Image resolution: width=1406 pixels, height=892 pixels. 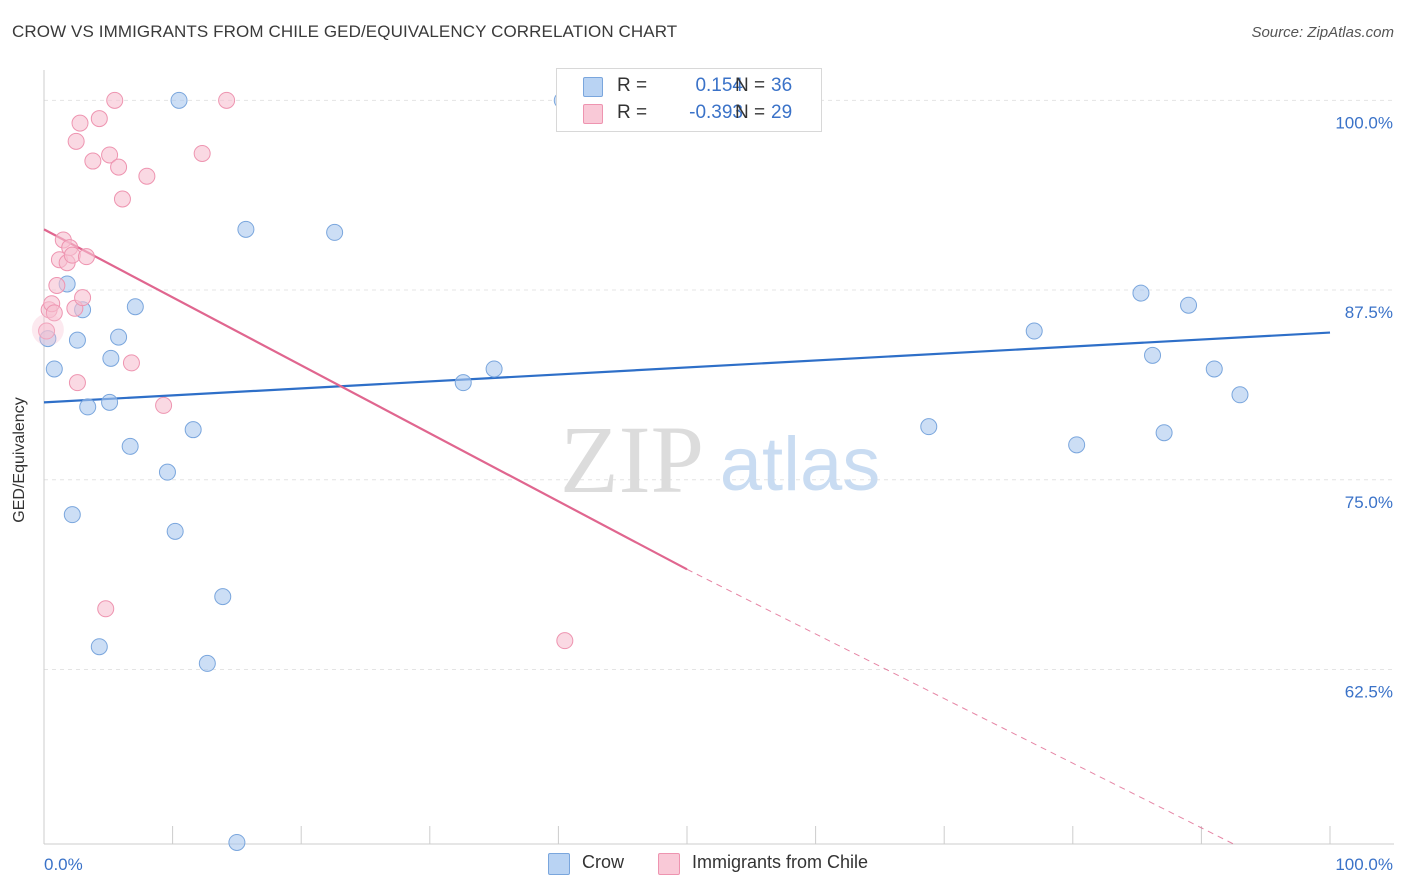 What do you see at coordinates (1369, 691) in the screenshot?
I see `y-tick-label: 62.5%` at bounding box center [1369, 691].